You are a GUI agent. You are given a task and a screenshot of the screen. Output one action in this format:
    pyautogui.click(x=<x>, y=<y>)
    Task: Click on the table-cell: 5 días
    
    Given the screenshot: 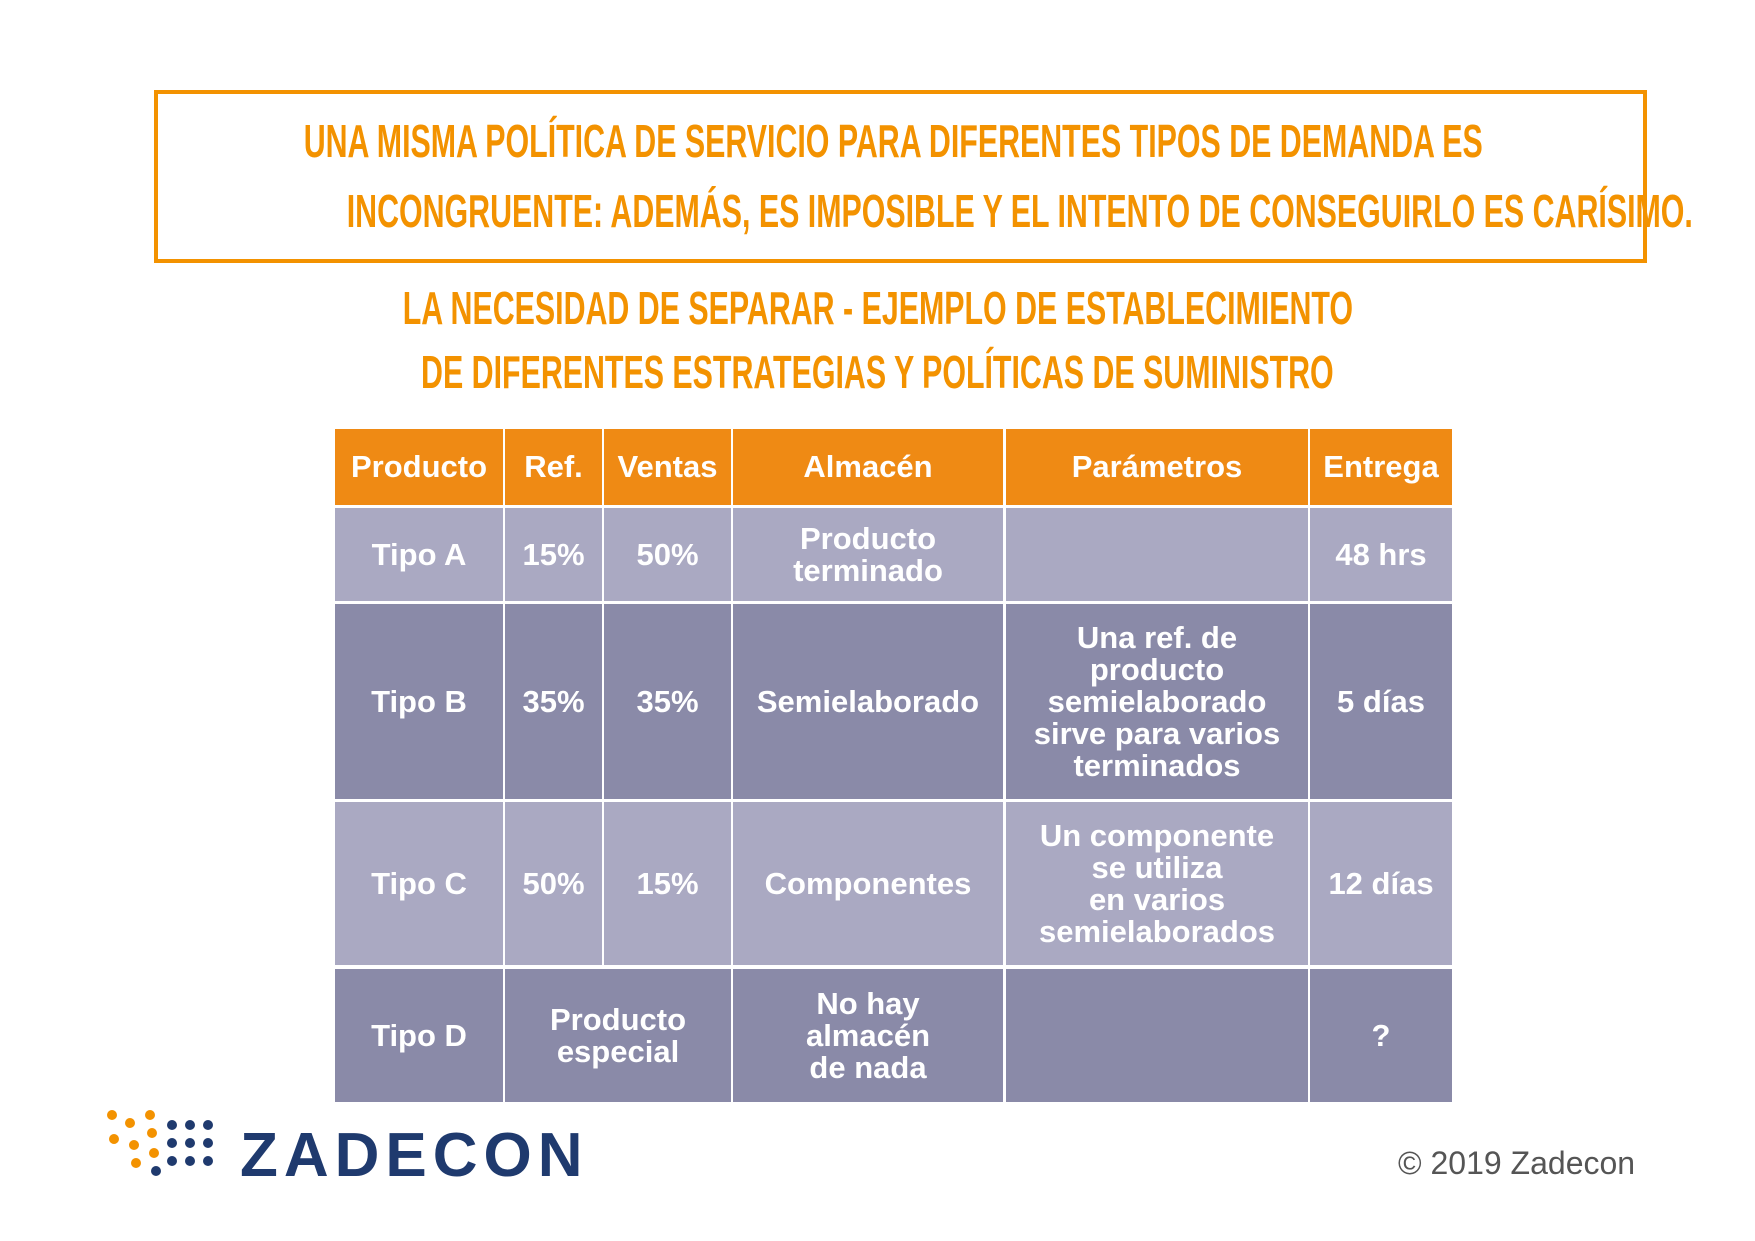 What is the action you would take?
    pyautogui.click(x=1381, y=701)
    